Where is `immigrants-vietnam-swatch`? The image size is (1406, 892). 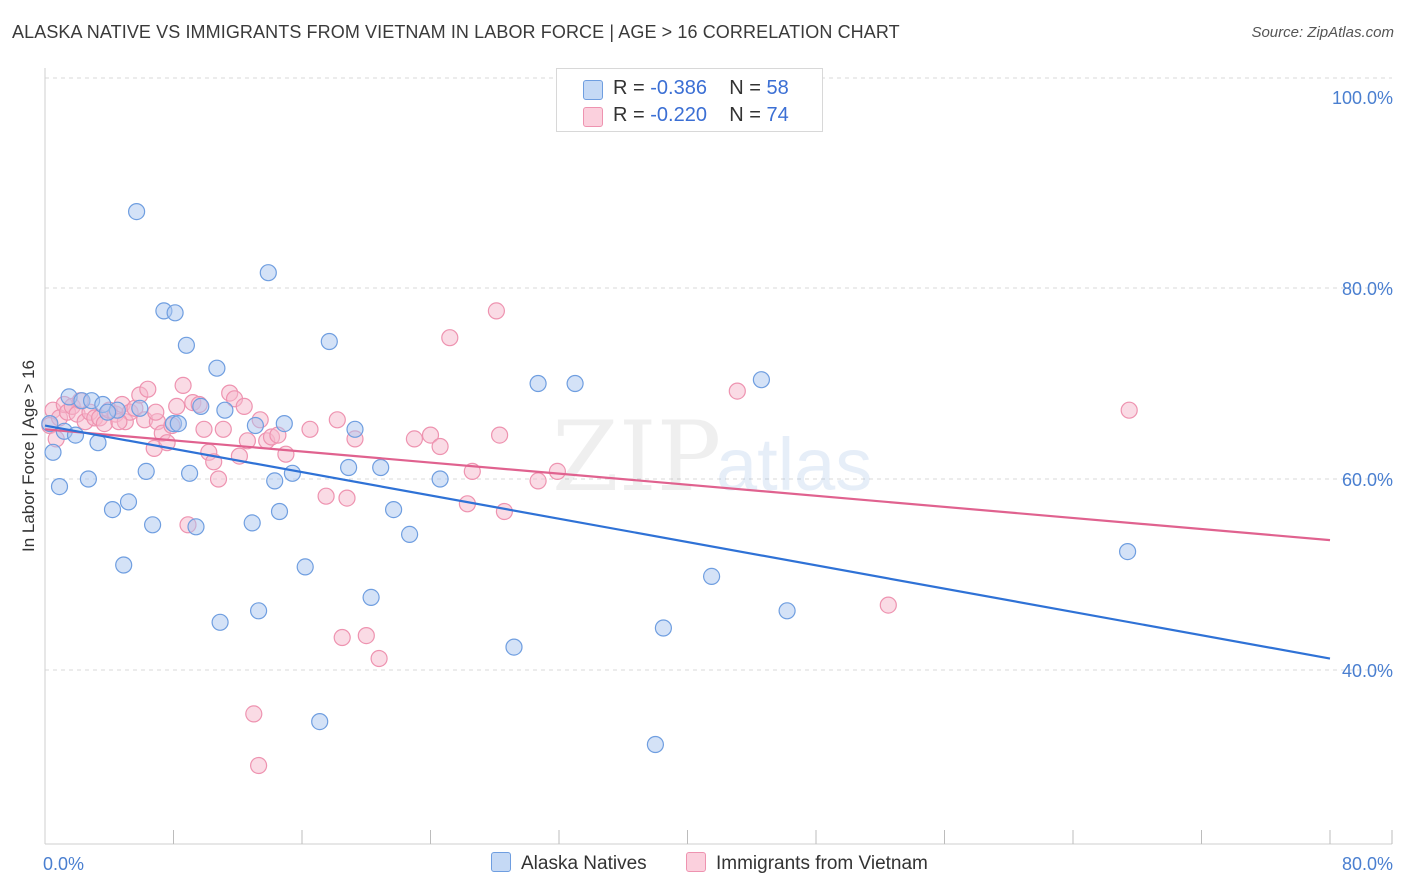 immigrants-vietnam-swatch is located at coordinates (696, 862).